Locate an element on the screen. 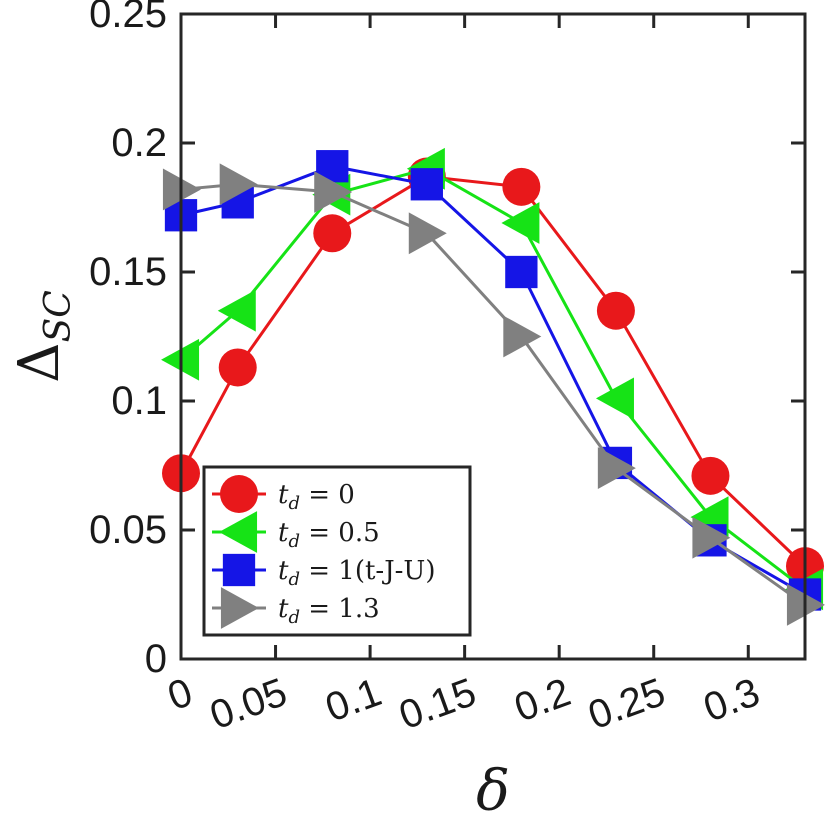  x-tick-label: 0.05 is located at coordinates (248, 704).